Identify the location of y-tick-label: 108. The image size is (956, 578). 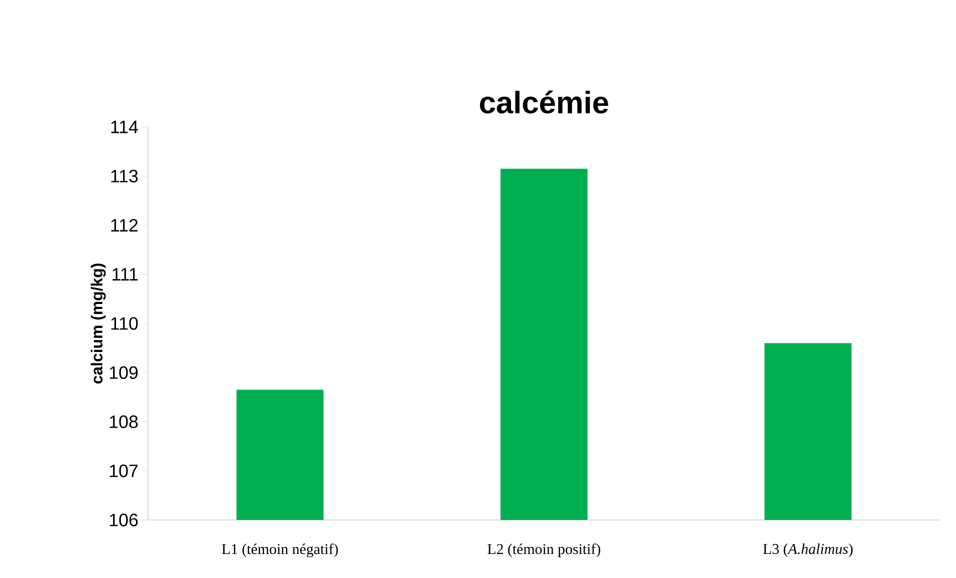
(124, 421).